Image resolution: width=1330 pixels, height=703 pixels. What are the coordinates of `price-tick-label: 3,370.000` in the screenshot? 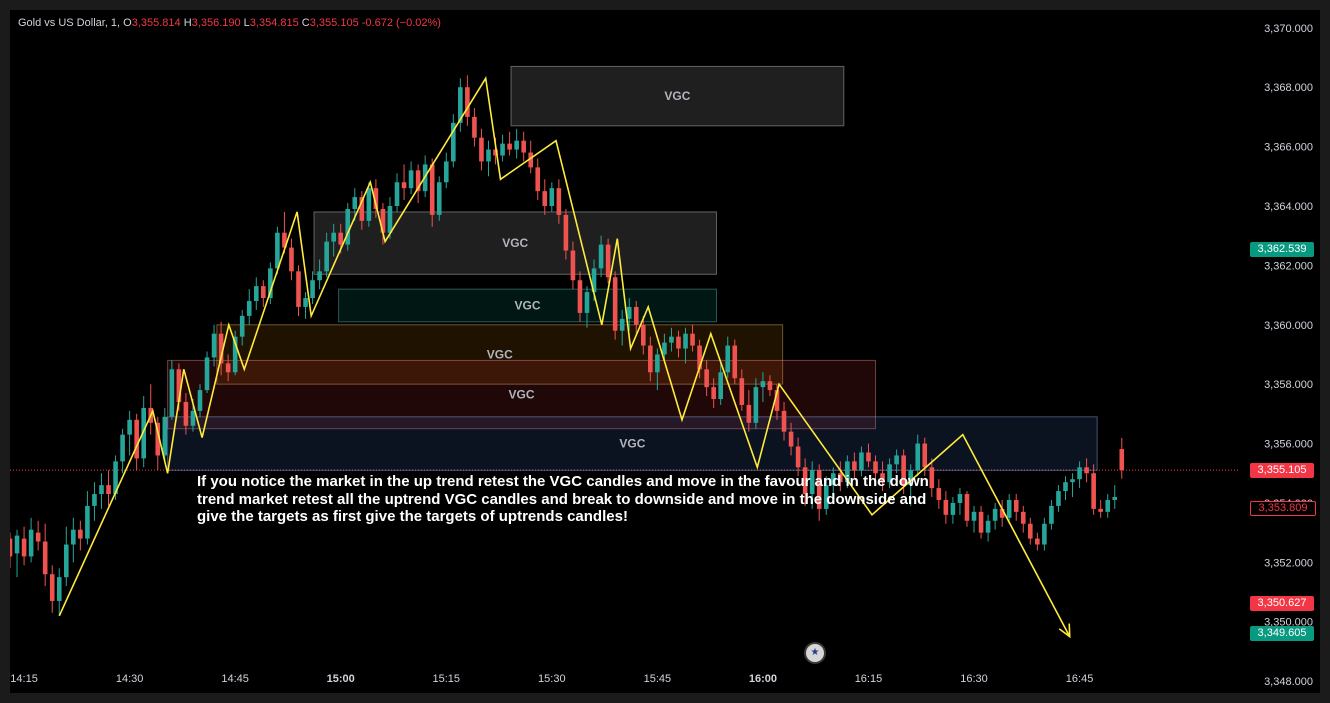 It's located at (1288, 29).